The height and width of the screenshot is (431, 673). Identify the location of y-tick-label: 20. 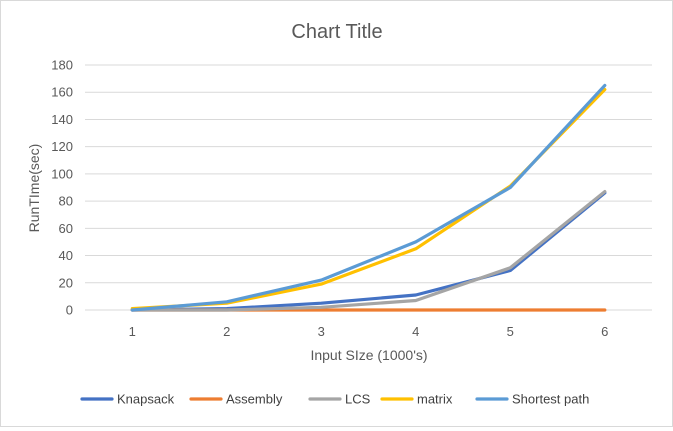
(66, 282).